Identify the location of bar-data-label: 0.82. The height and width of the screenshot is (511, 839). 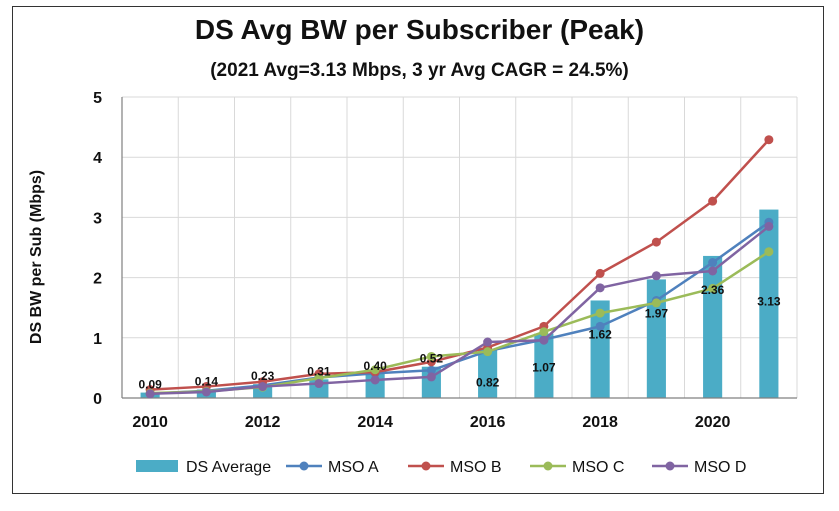
(488, 383).